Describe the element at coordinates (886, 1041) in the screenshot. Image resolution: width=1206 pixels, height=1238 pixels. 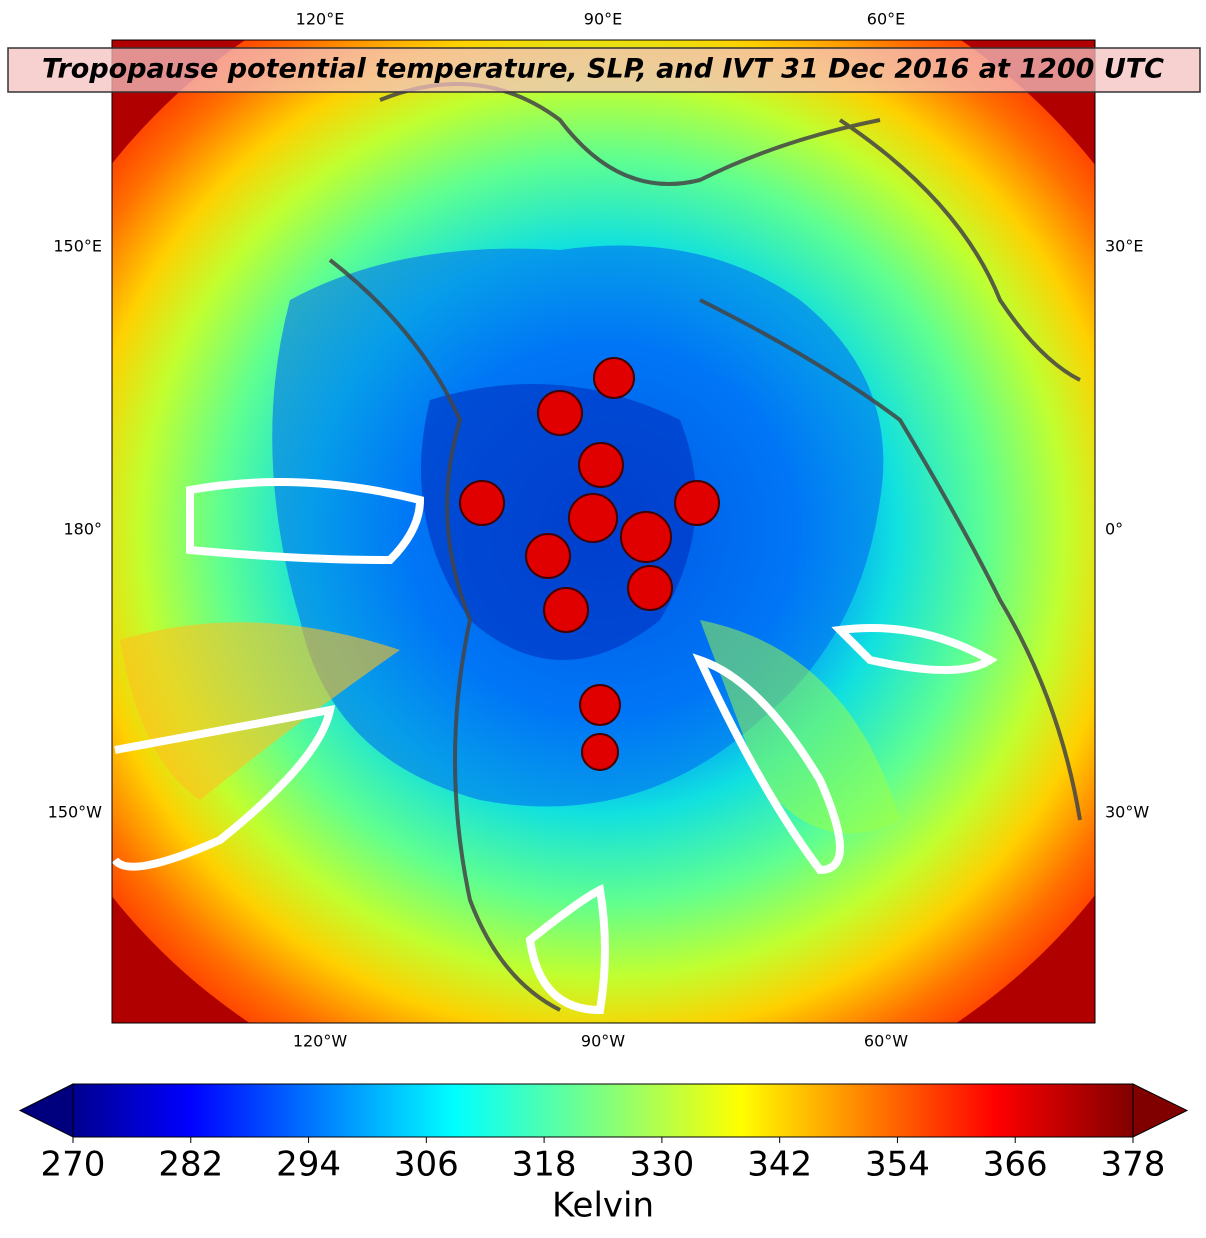
I see `lon-label: 60°W` at that location.